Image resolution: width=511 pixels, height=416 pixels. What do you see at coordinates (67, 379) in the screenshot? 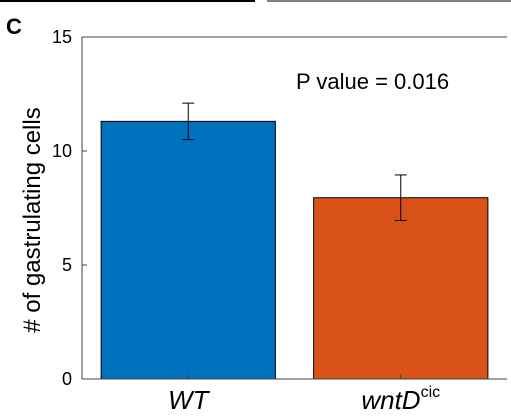
I see `y-tick-label: 0` at bounding box center [67, 379].